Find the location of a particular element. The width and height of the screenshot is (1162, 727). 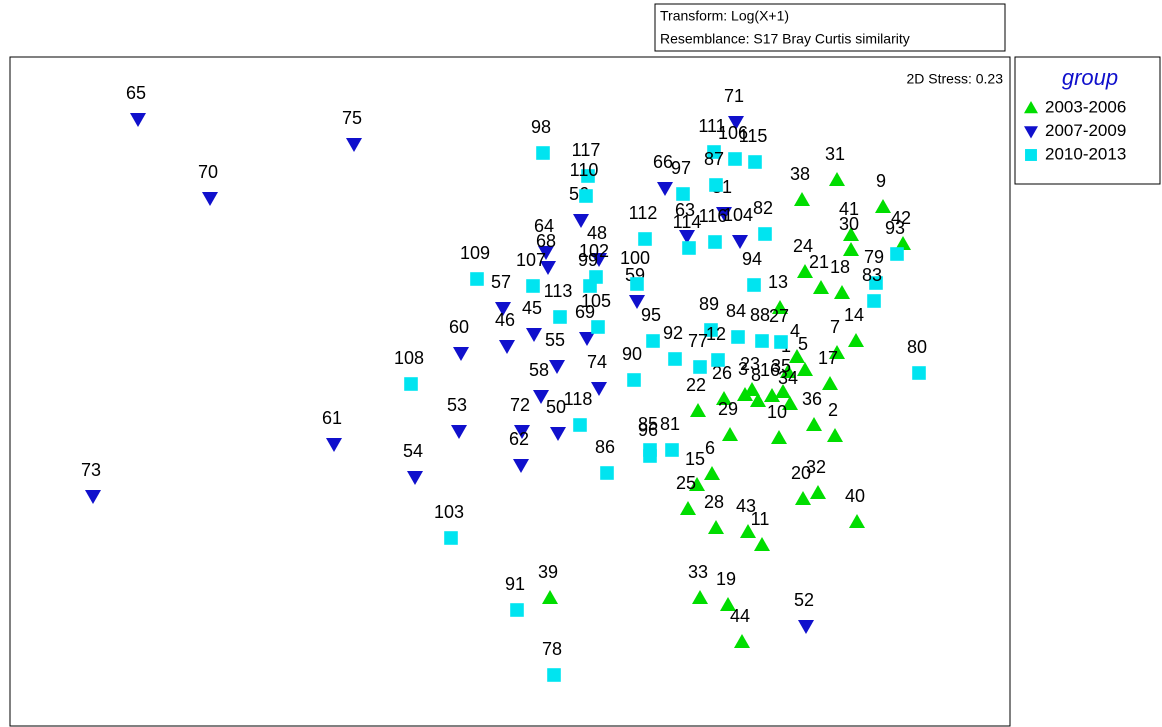

point-label: 52 is located at coordinates (804, 600).